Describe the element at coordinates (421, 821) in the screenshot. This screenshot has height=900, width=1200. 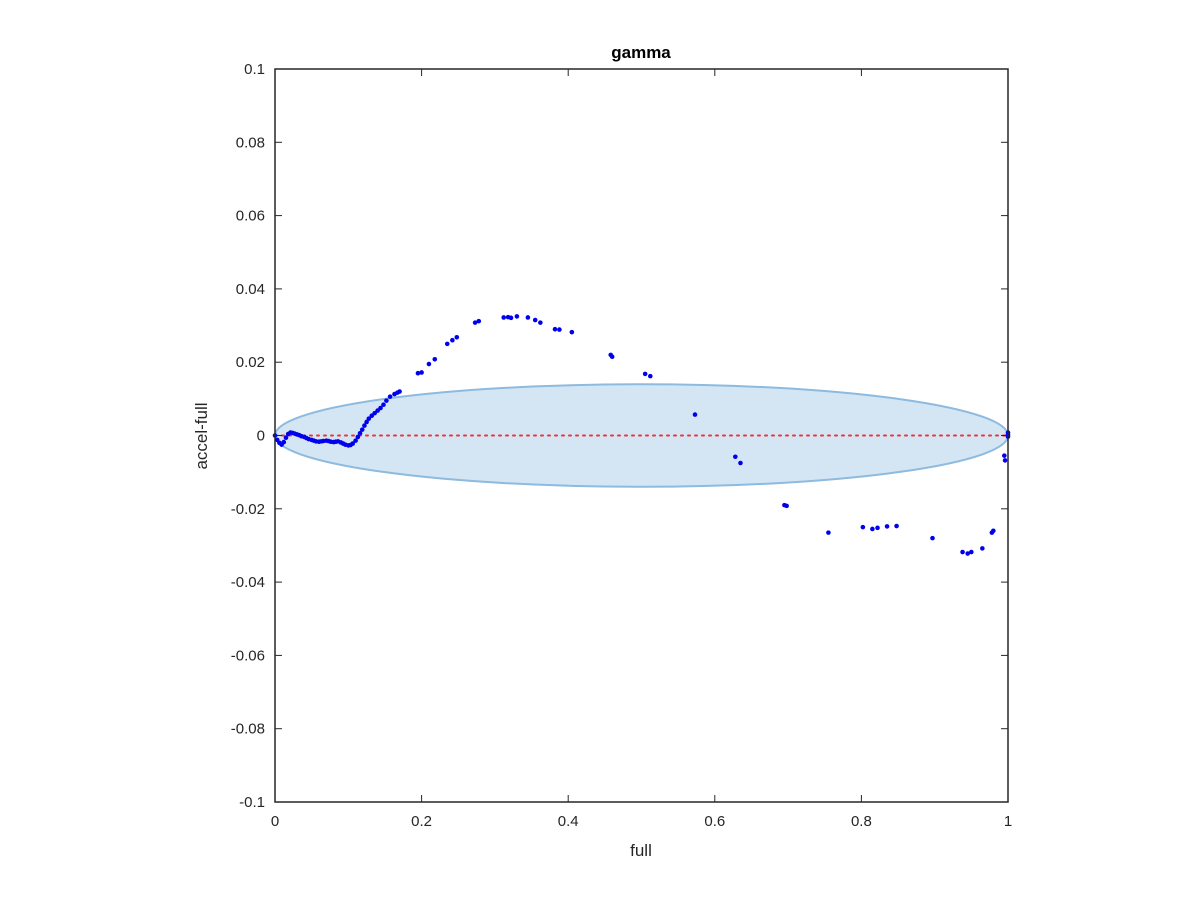
I see `x-tick-label: 0.2` at that location.